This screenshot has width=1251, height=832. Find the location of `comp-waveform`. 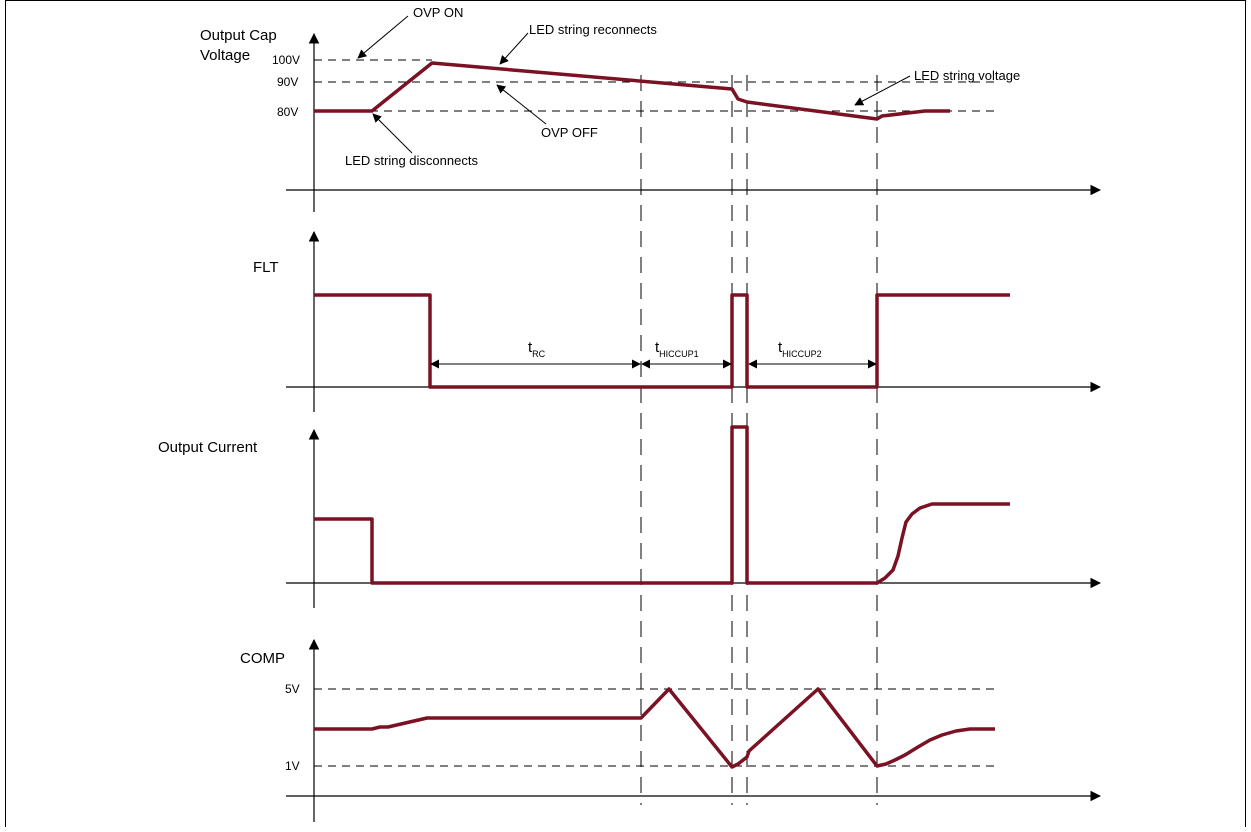

comp-waveform is located at coordinates (654, 728).